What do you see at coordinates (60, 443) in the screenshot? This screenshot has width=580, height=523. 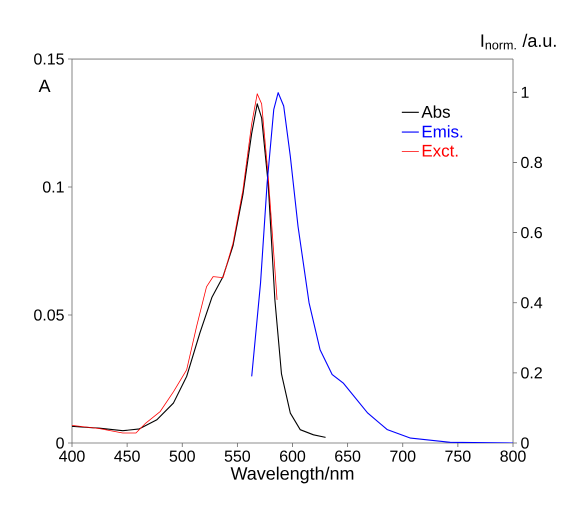 I see `y-tick-label: 0` at bounding box center [60, 443].